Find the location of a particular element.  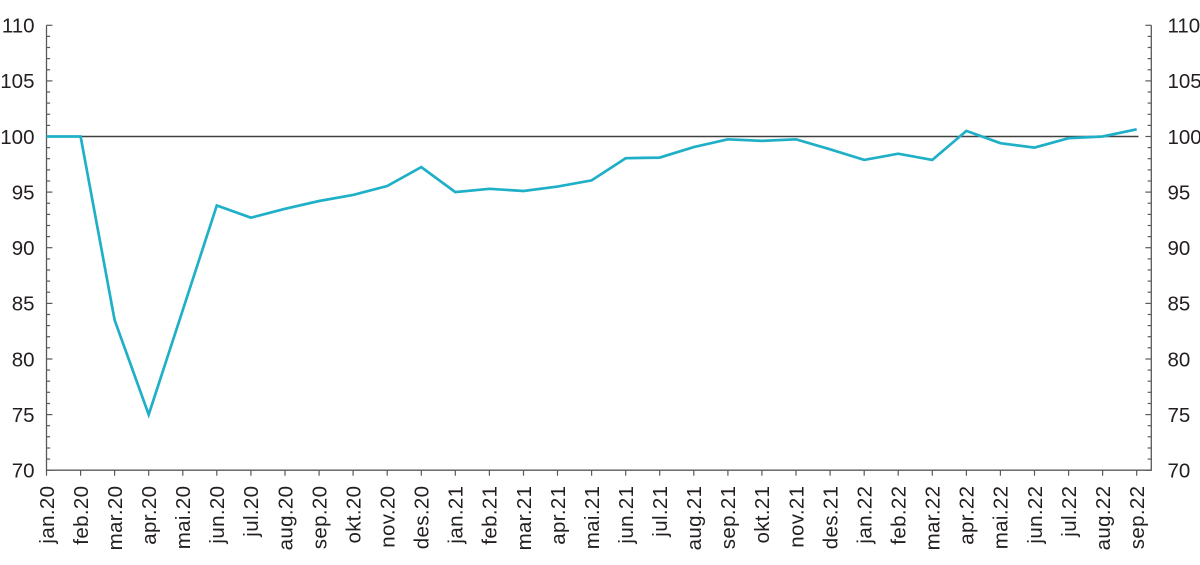

svg-text: mai.20 is located at coordinates (183, 518).